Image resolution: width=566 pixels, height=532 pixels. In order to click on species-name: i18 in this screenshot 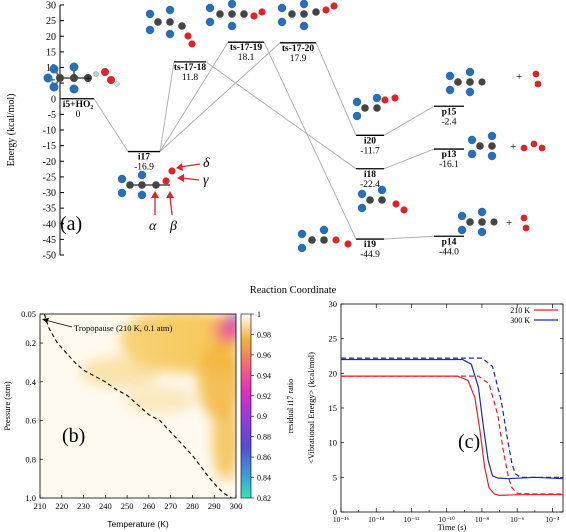, I will do `click(370, 175)`.